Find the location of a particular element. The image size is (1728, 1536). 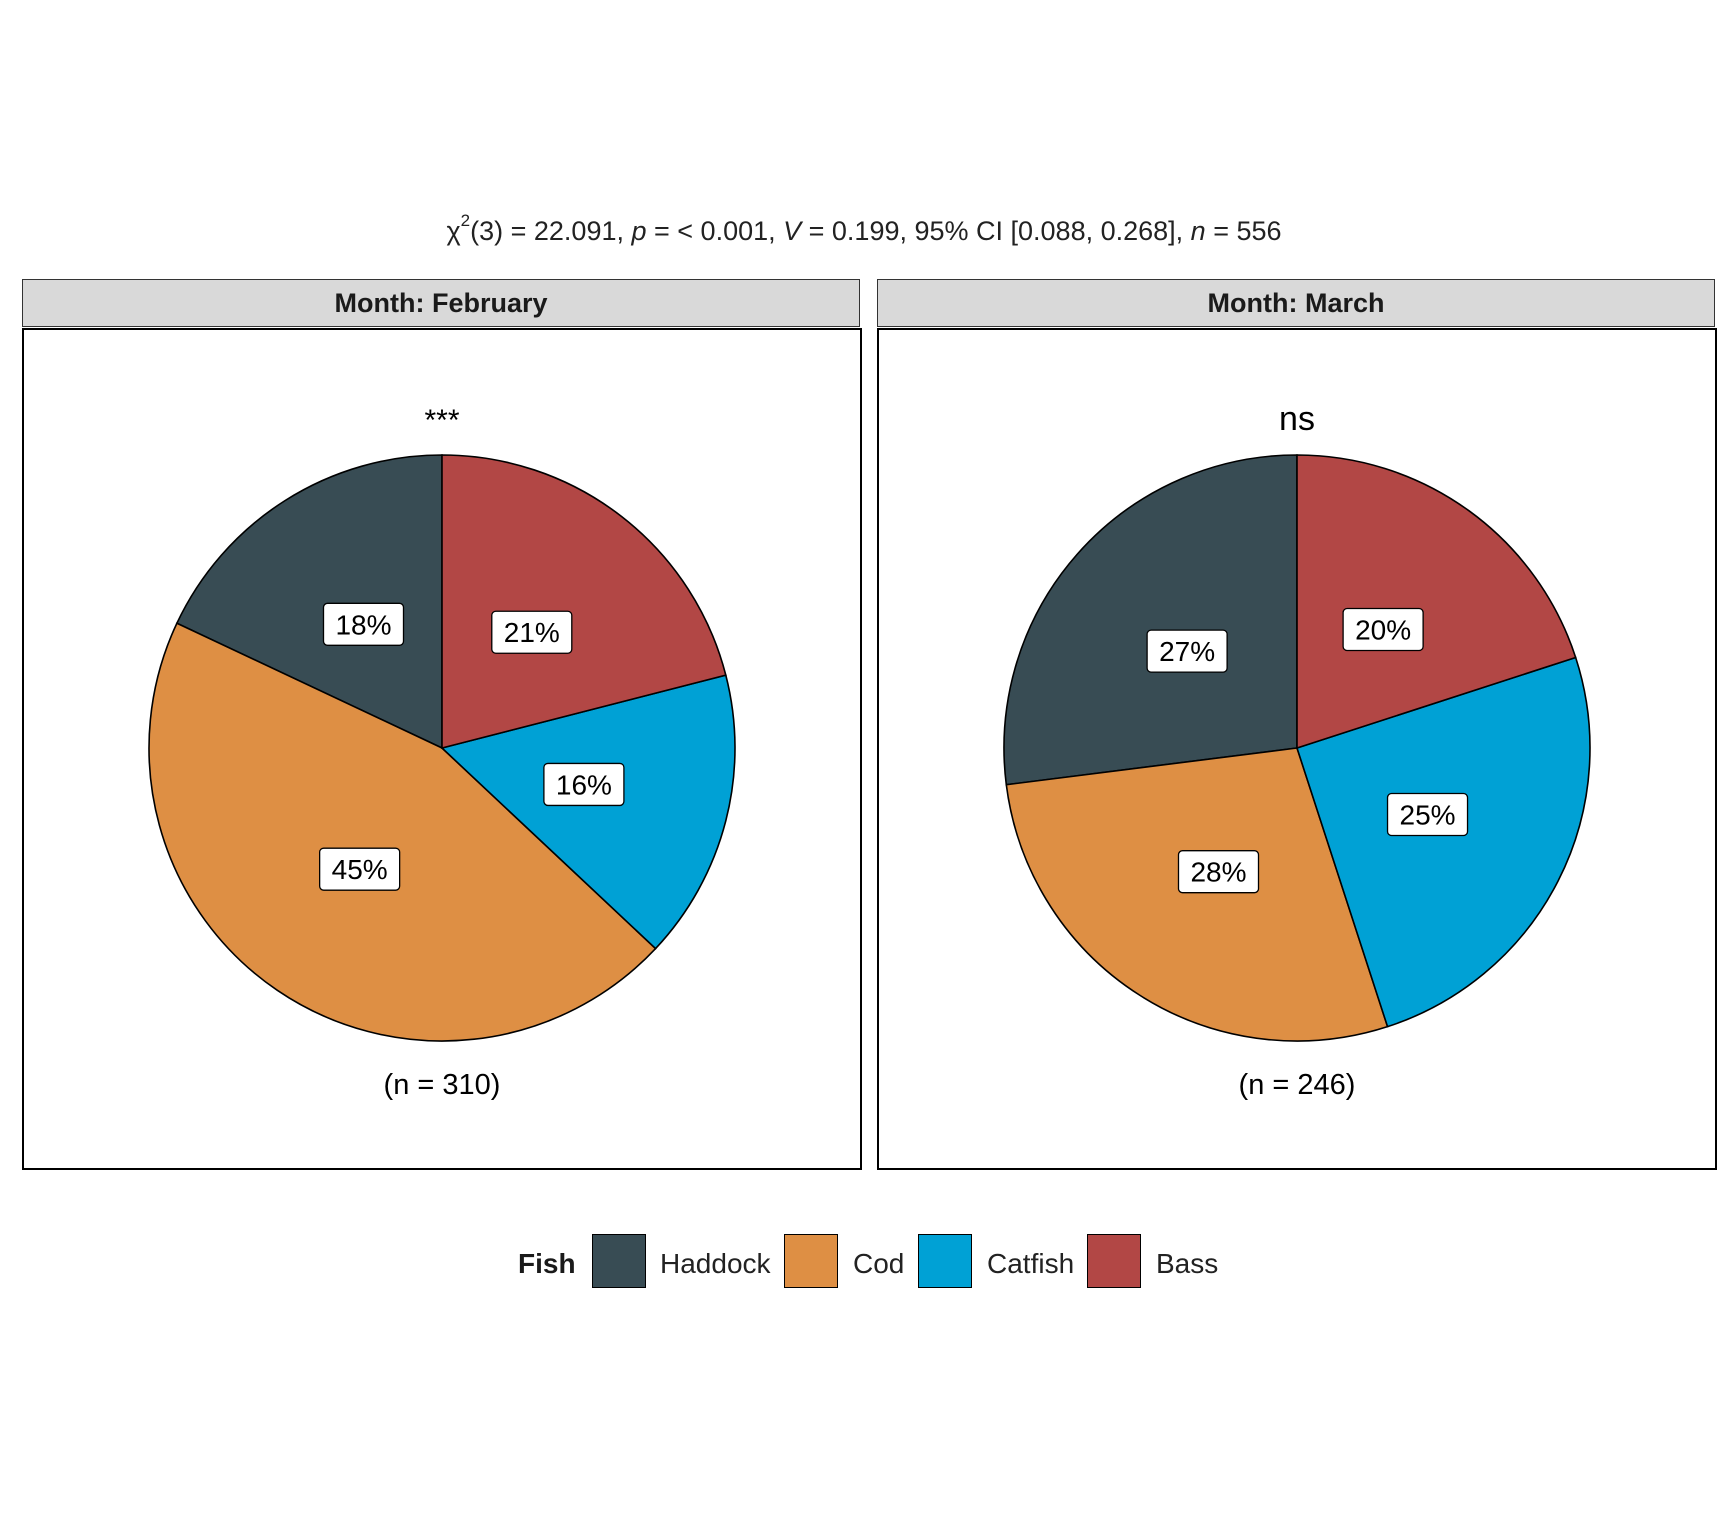

n-symbol: n is located at coordinates (1198, 231).